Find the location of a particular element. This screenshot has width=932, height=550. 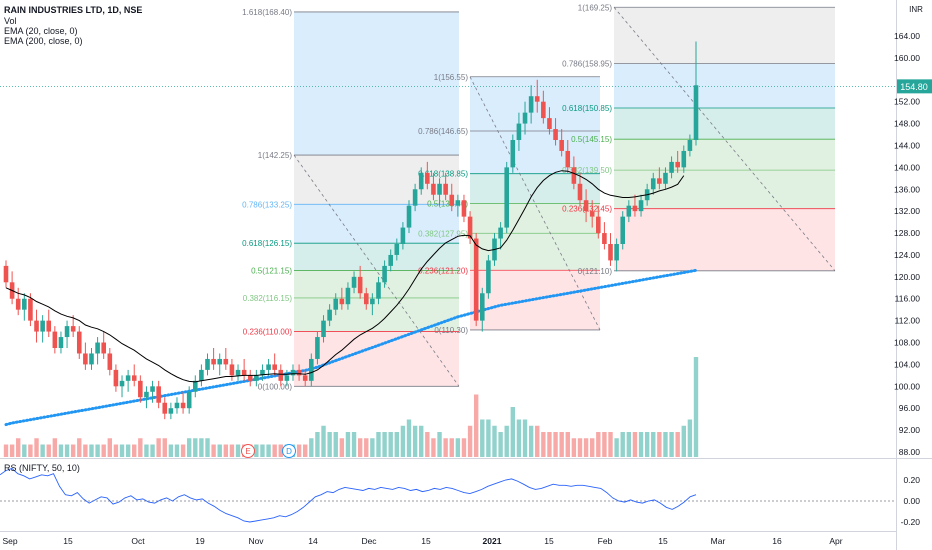

volume-legend: Vol is located at coordinates (10, 21).